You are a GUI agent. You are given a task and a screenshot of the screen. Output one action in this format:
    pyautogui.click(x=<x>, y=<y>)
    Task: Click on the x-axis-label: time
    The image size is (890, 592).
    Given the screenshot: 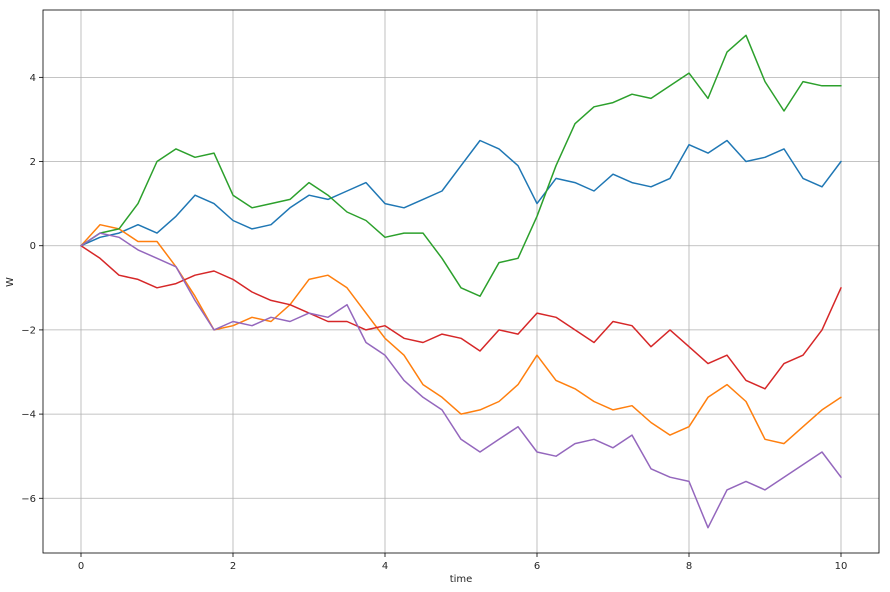 What is the action you would take?
    pyautogui.click(x=461, y=579)
    